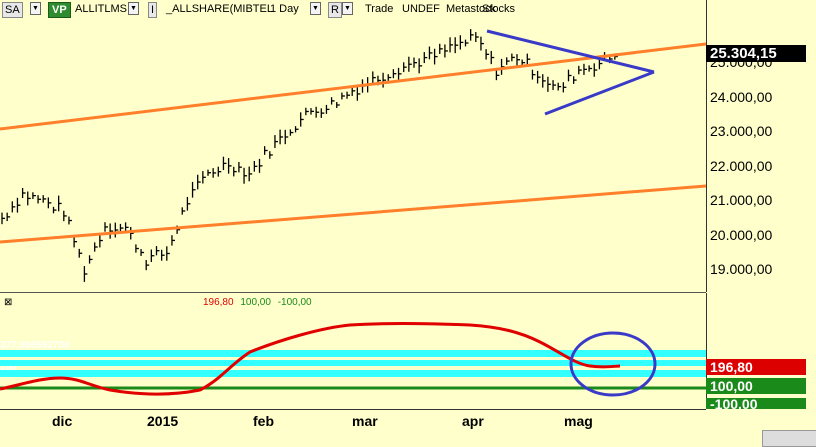  I want to click on osc-upper-badge: 100,00, so click(756, 386).